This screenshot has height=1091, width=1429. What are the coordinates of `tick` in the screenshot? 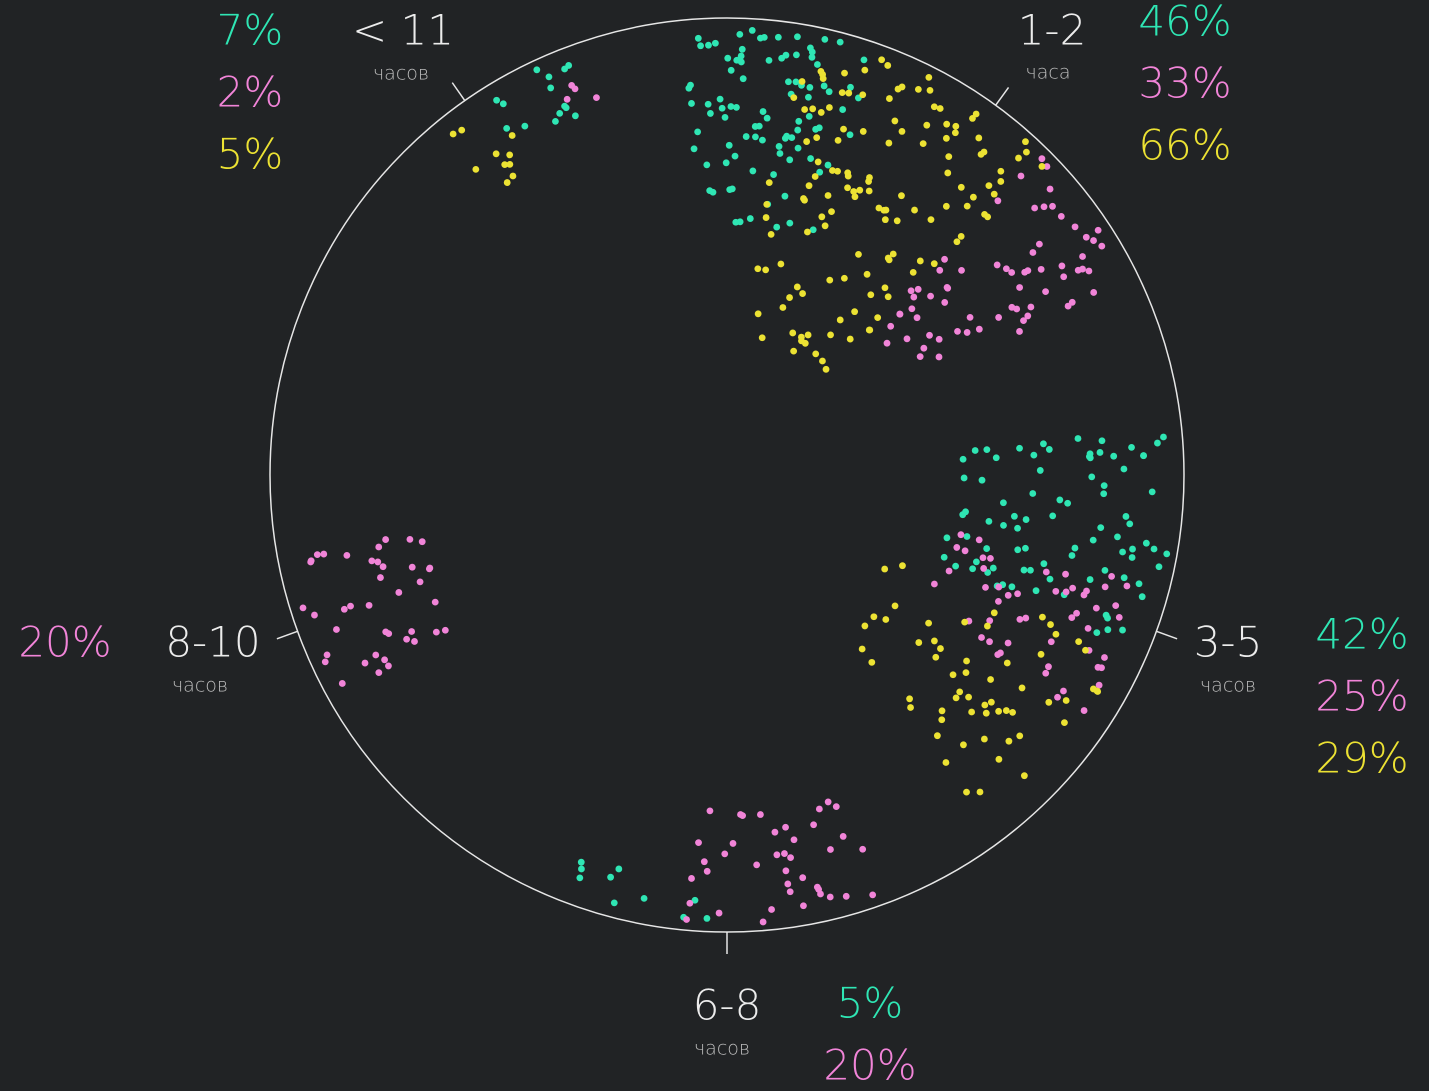 It's located at (458, 92).